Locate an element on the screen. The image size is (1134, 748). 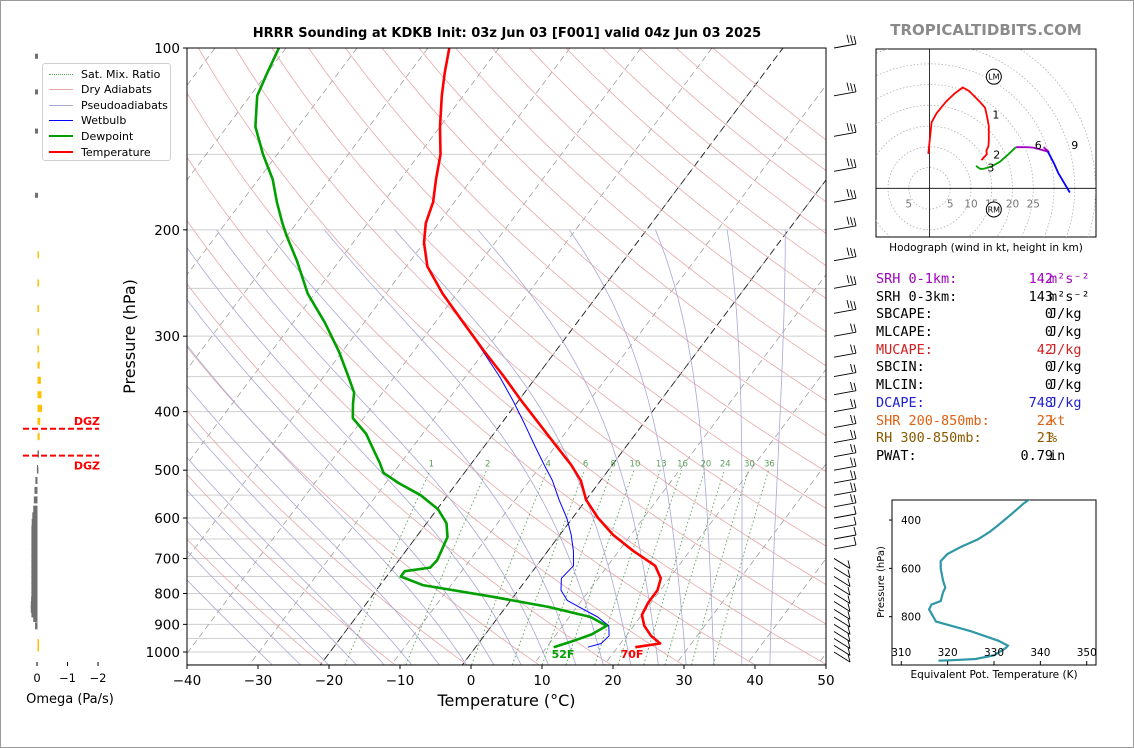
hodograph-height-label: 9 is located at coordinates (1074, 145).